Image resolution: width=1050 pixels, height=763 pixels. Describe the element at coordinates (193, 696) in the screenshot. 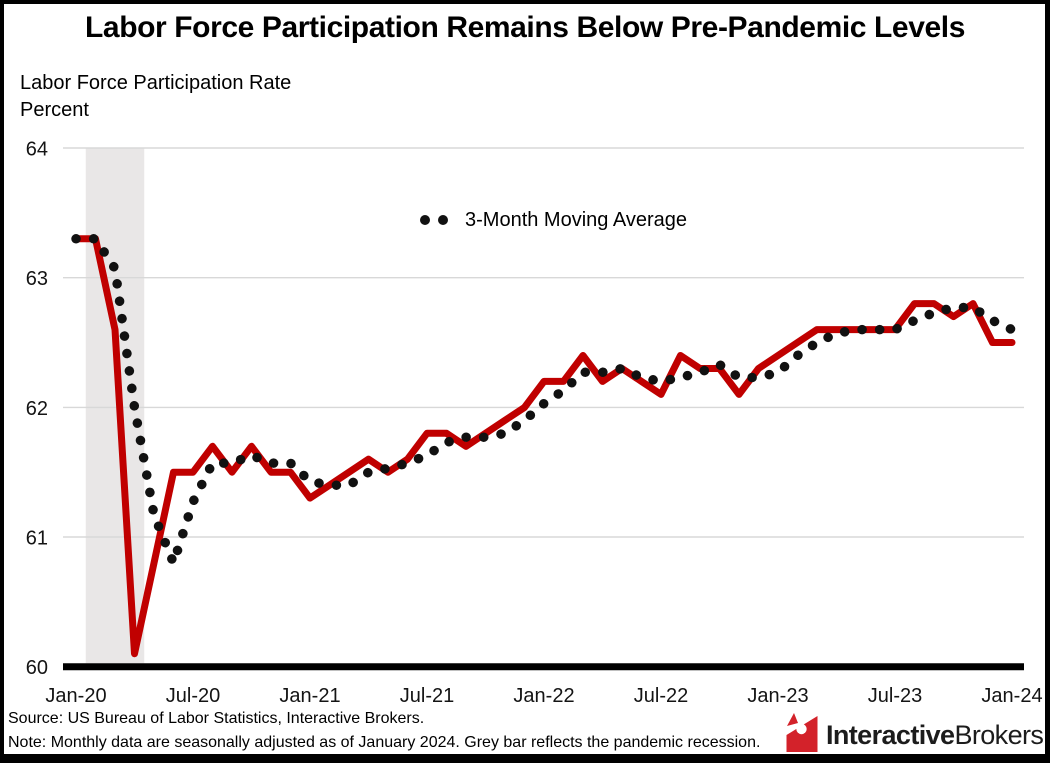

I see `x-tick-label: Jul-20` at that location.